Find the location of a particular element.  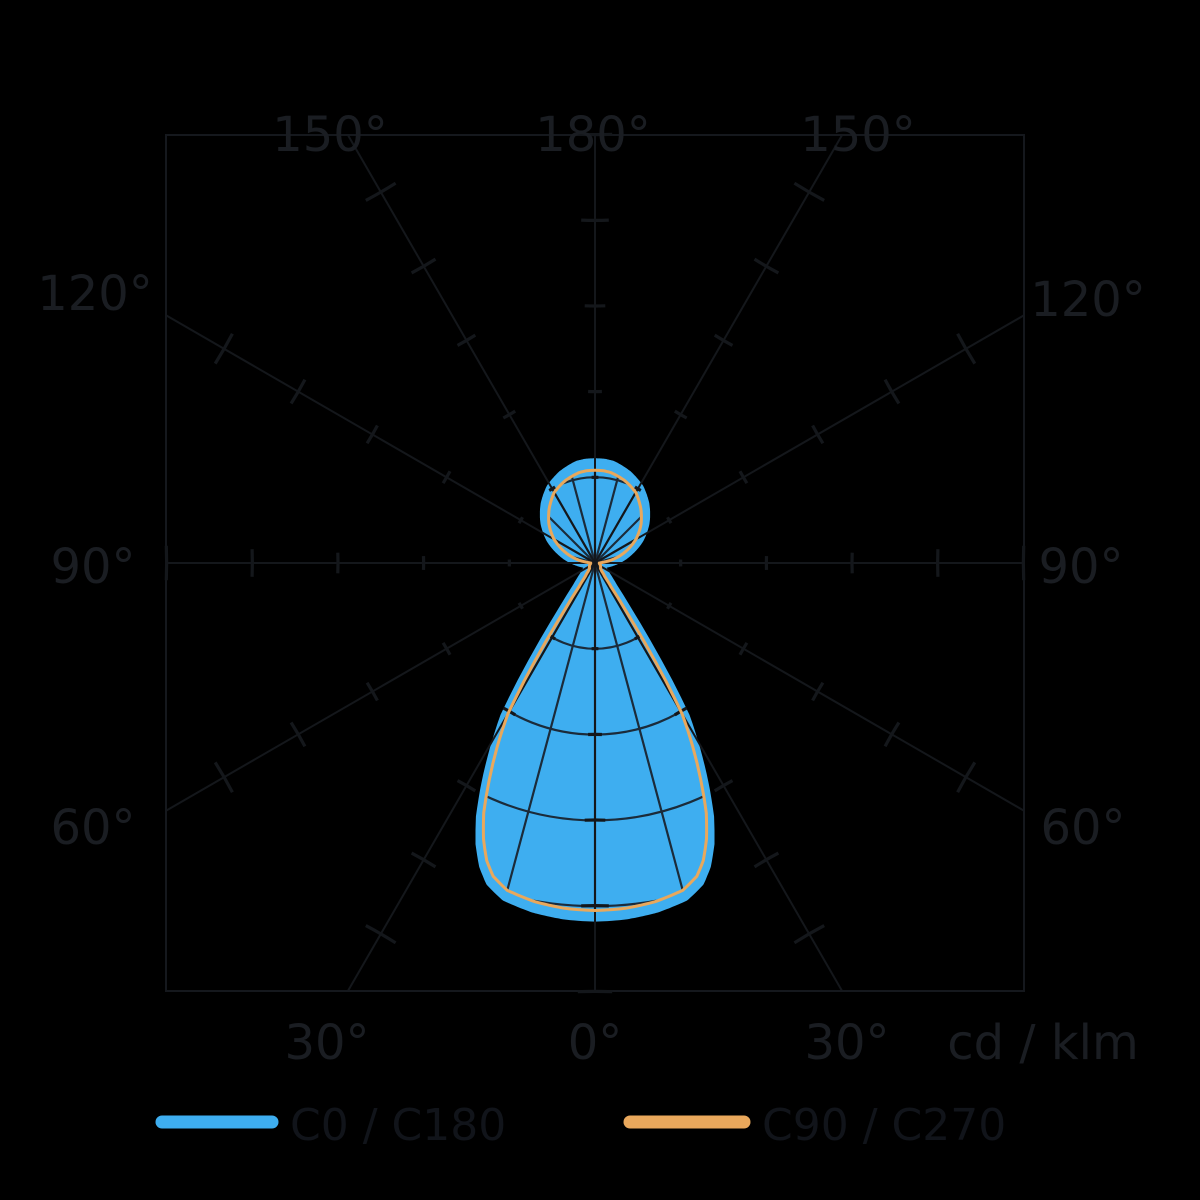

angle-label-30-right: 30° is located at coordinates (846, 1043).